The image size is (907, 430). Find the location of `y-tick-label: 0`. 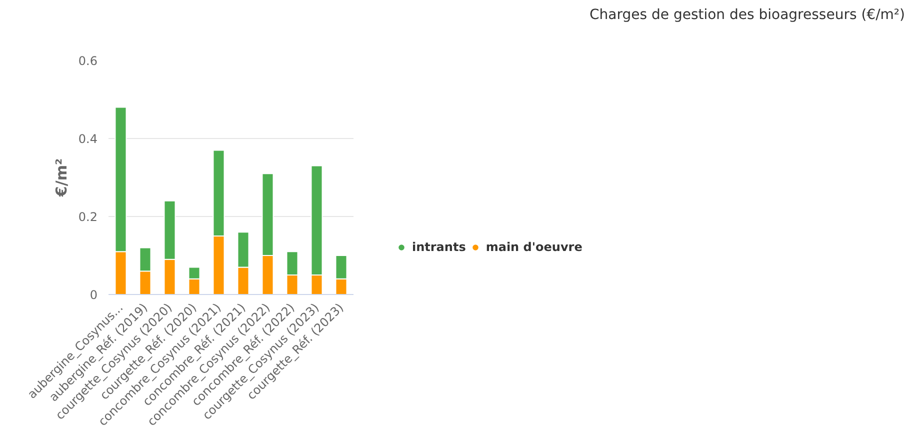

y-tick-label: 0 is located at coordinates (94, 295).